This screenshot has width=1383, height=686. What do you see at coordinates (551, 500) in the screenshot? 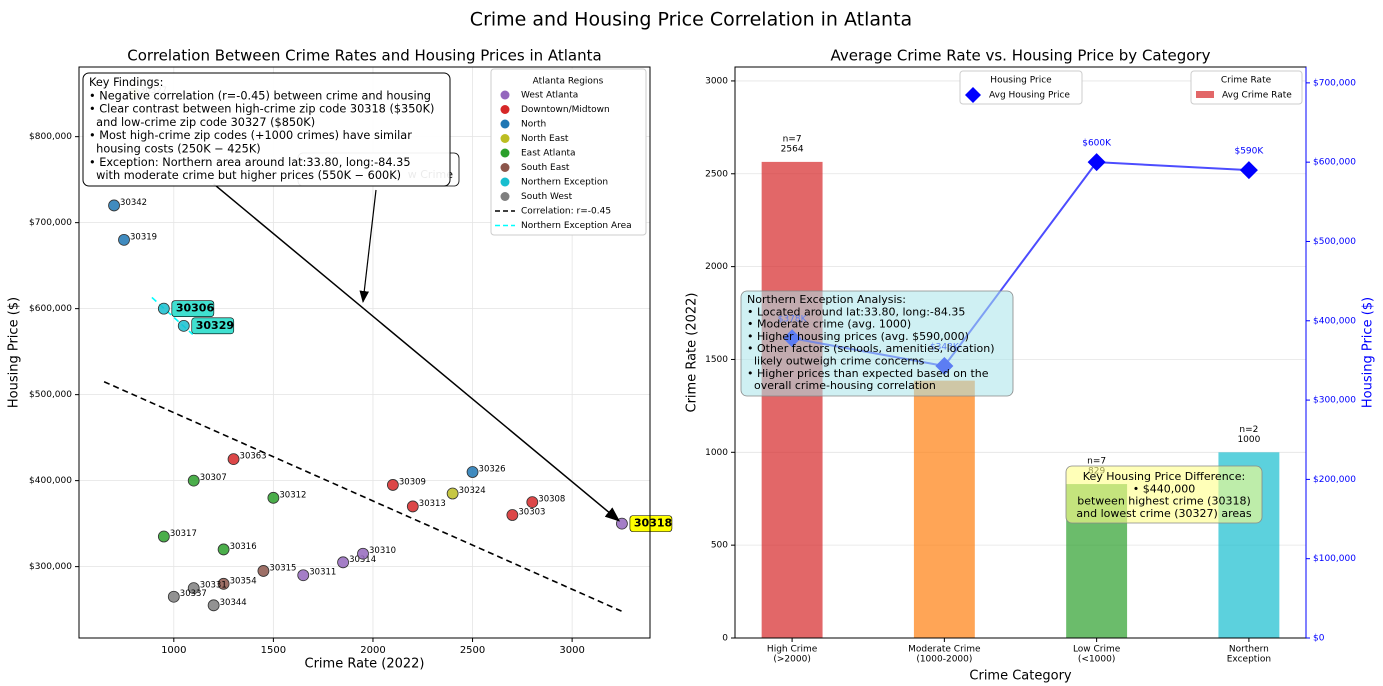
I see `point-label: 30308` at bounding box center [551, 500].